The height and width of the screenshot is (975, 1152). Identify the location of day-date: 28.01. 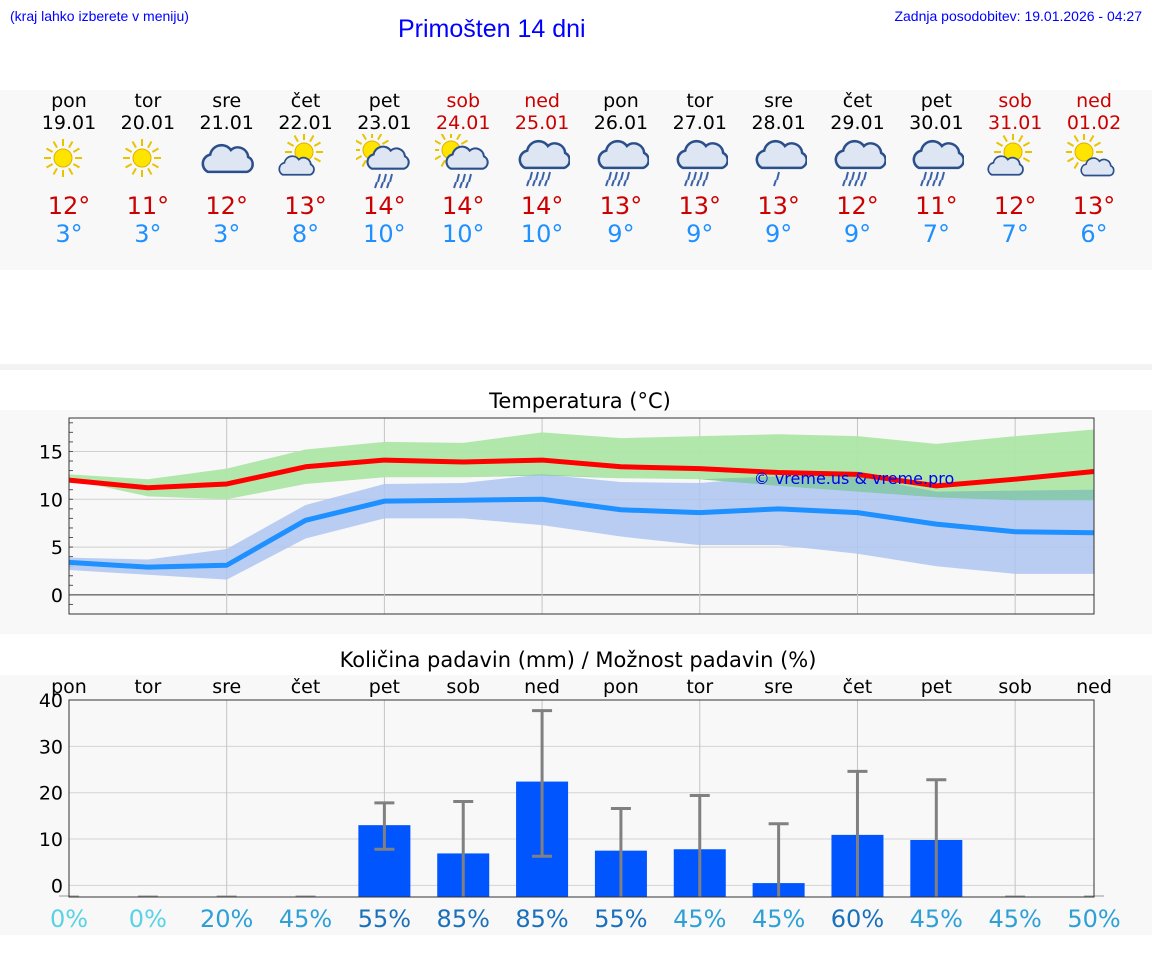
(778, 123).